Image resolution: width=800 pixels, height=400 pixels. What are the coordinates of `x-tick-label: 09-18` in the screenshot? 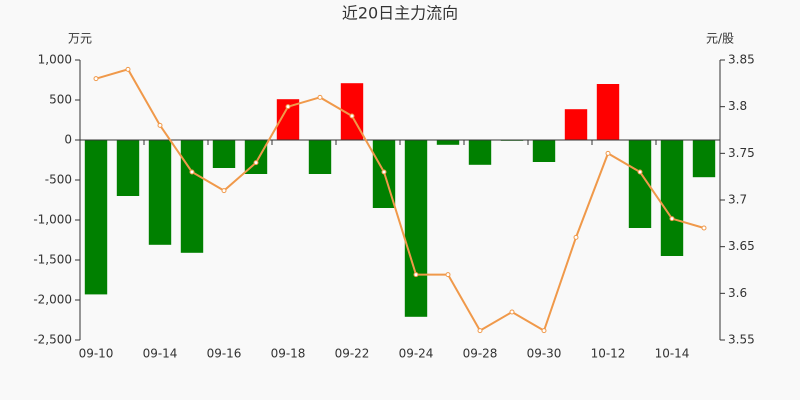 It's located at (288, 354).